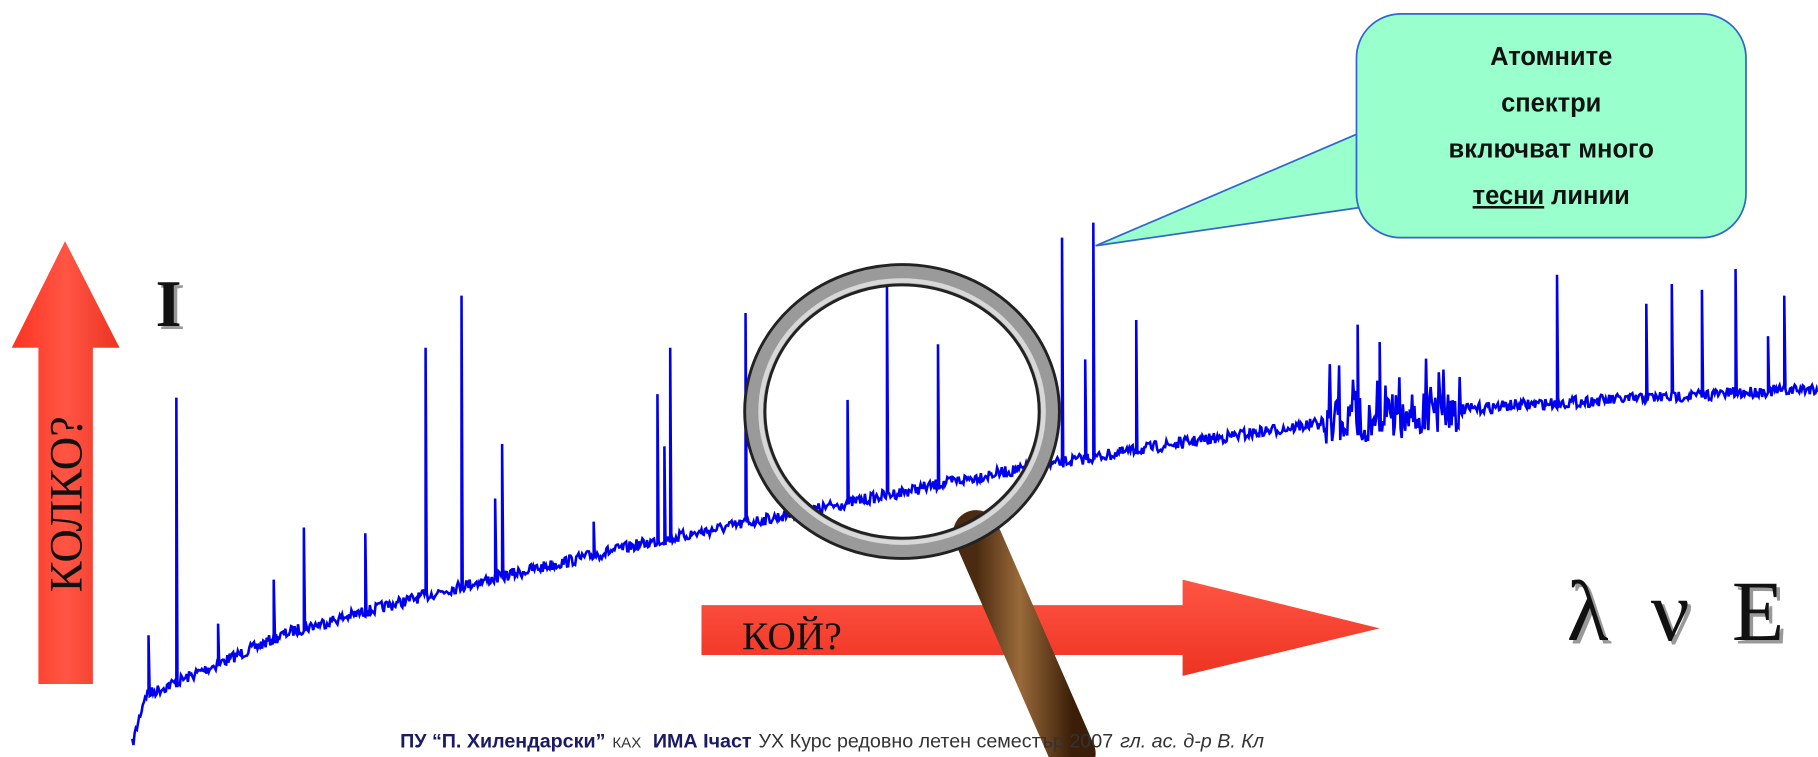 The height and width of the screenshot is (757, 1818). Describe the element at coordinates (502, 742) in the screenshot. I see `footer-university: ПУ “П. Хилендарски”` at that location.